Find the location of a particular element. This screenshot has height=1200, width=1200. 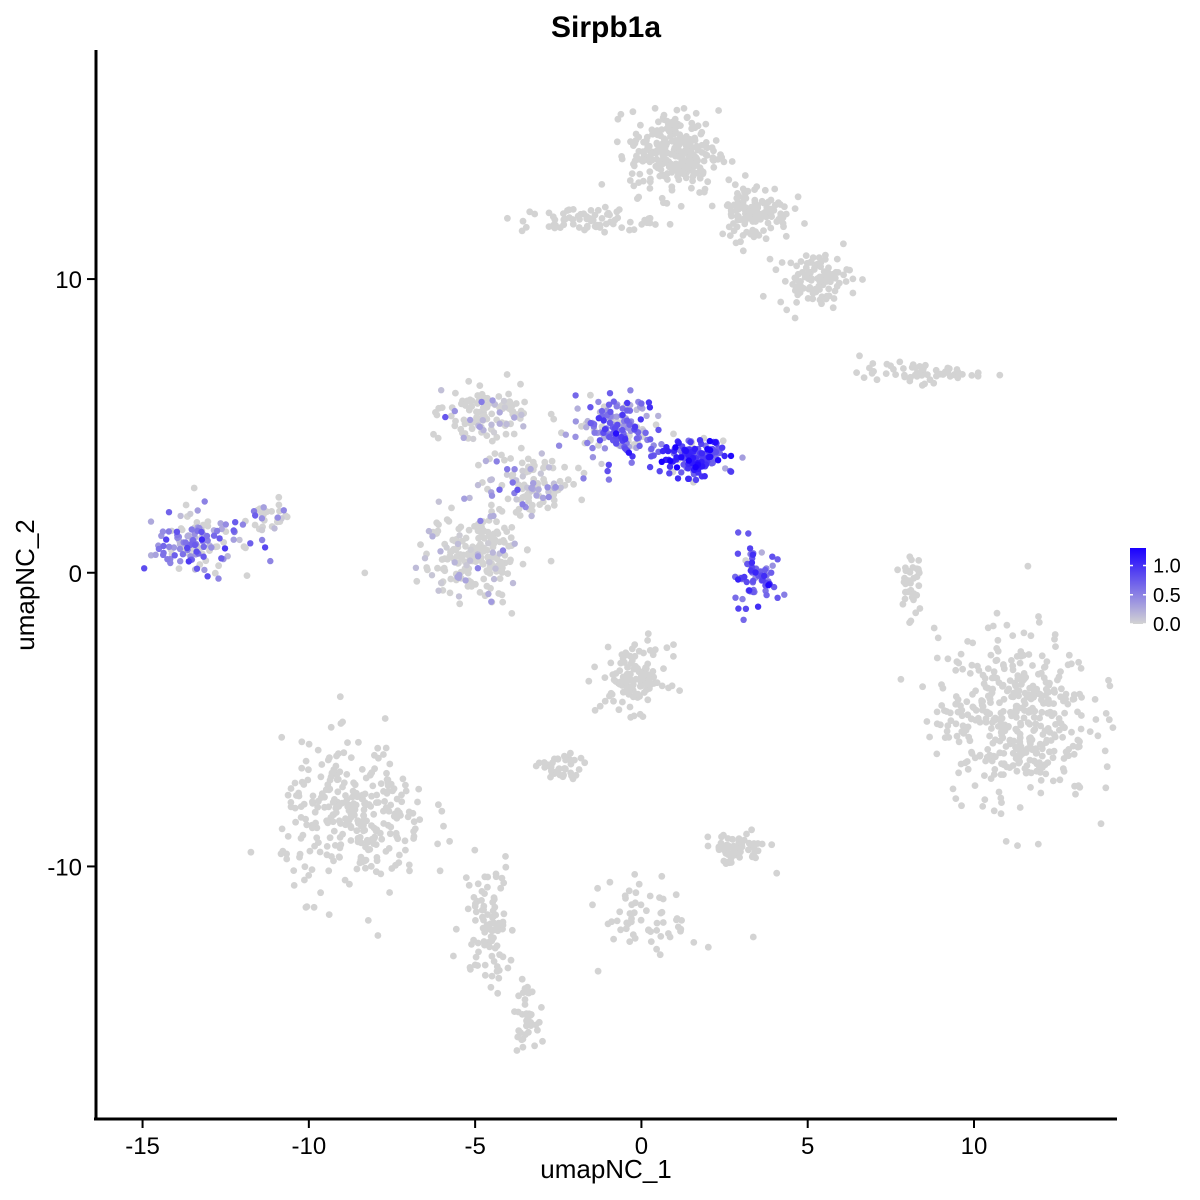

color-legend-bar is located at coordinates (1138, 586).